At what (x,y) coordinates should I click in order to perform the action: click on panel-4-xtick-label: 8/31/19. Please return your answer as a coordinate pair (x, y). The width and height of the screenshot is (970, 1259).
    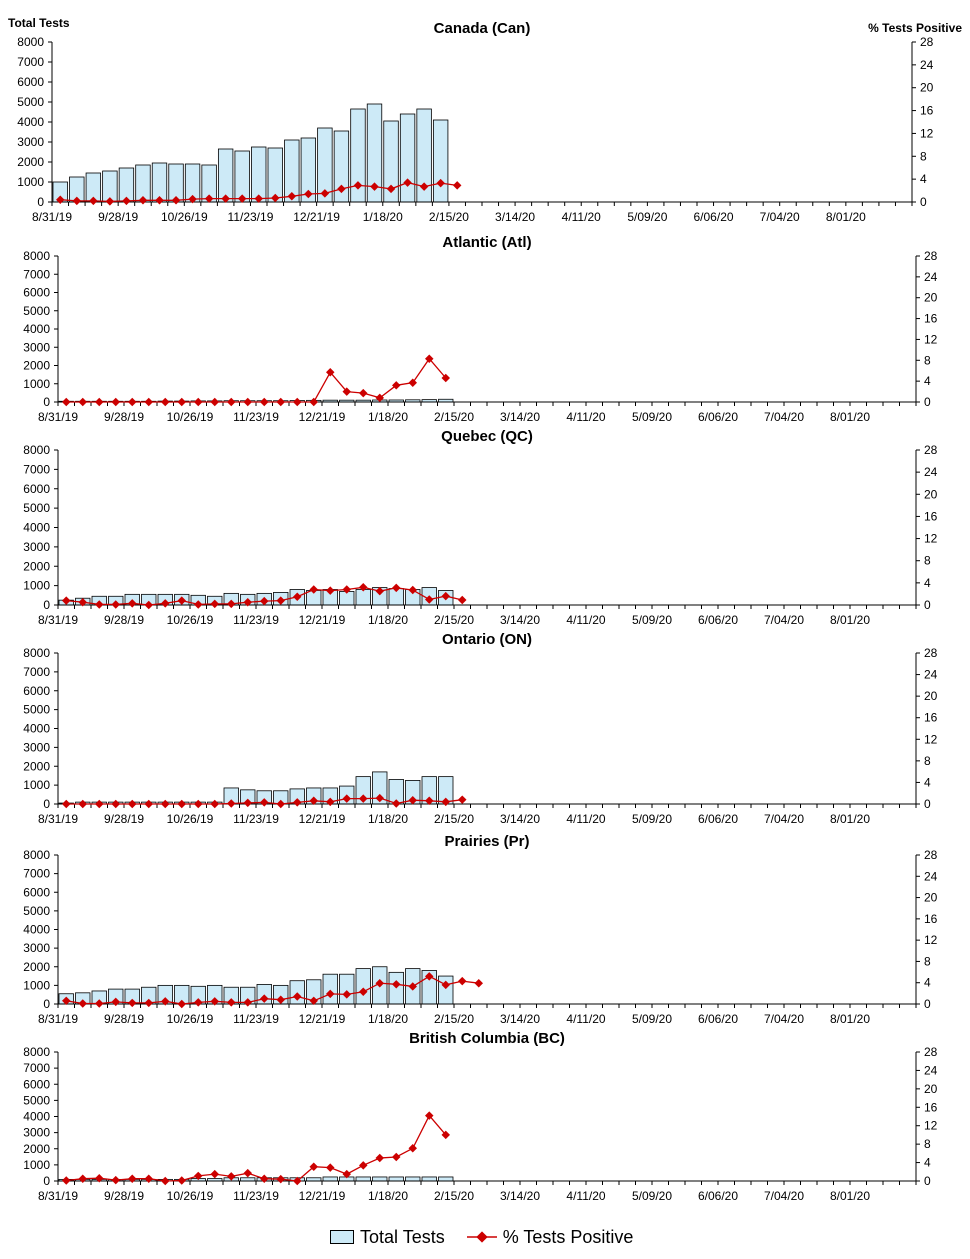
    Looking at the image, I should click on (58, 819).